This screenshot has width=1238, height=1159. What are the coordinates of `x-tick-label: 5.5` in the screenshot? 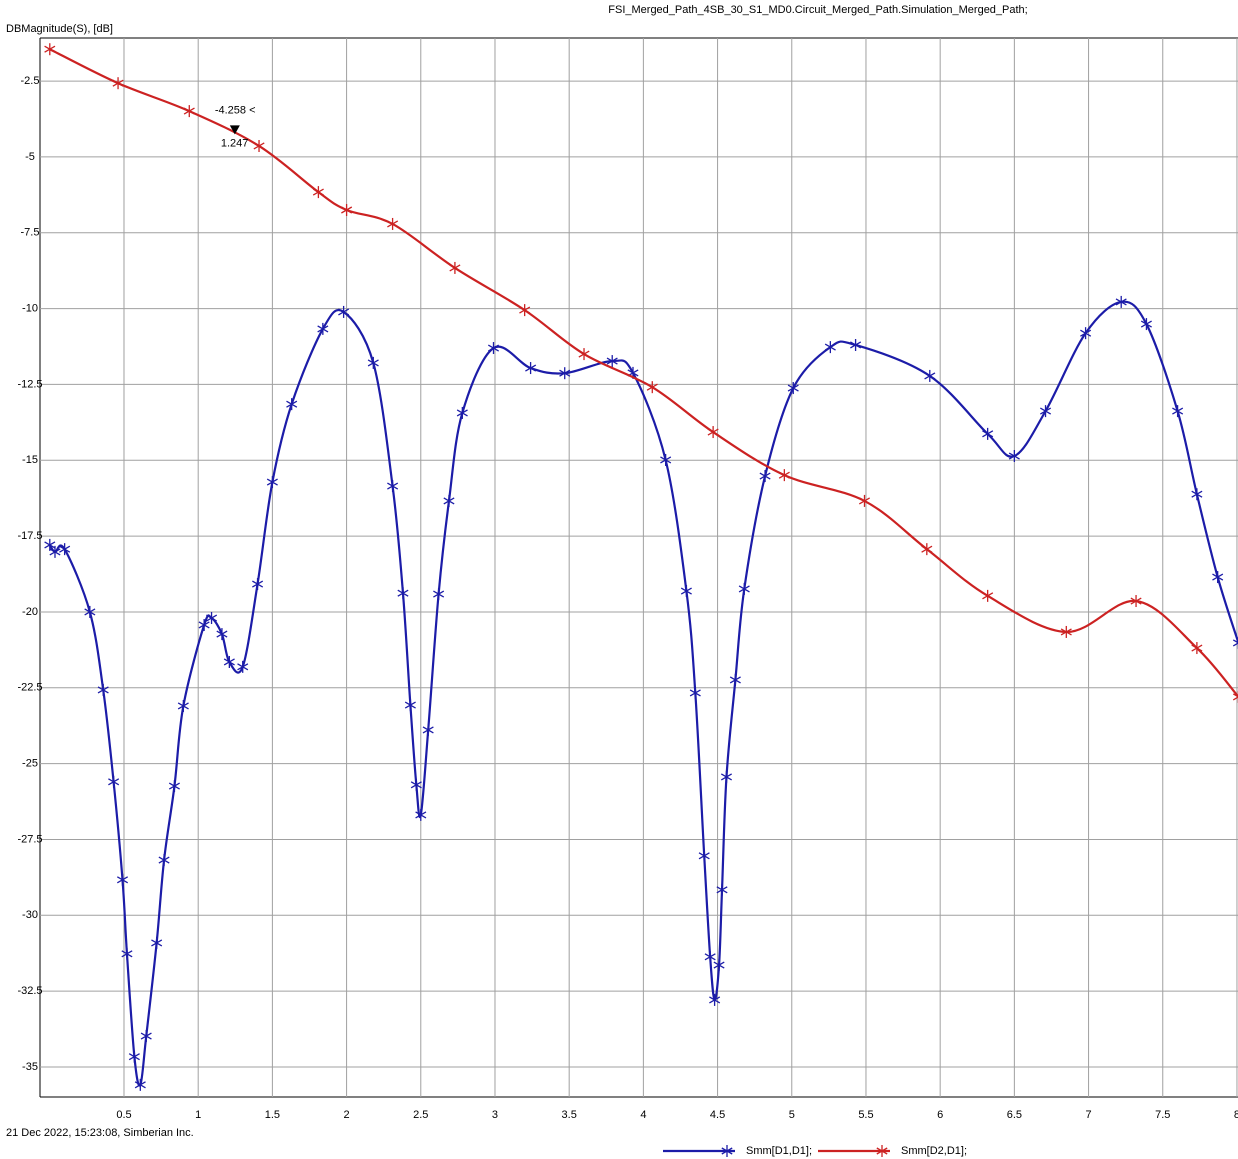 It's located at (865, 1115).